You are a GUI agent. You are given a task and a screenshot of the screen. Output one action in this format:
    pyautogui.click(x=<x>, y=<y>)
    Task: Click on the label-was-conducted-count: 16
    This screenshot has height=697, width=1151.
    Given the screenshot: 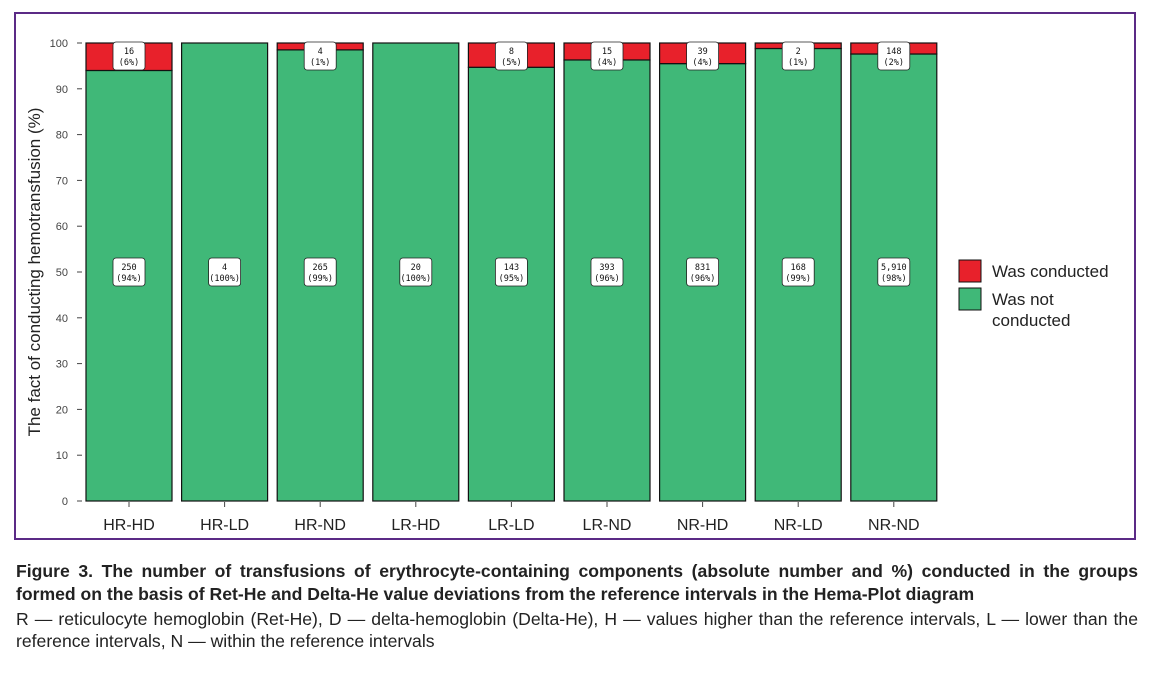 What is the action you would take?
    pyautogui.click(x=129, y=52)
    